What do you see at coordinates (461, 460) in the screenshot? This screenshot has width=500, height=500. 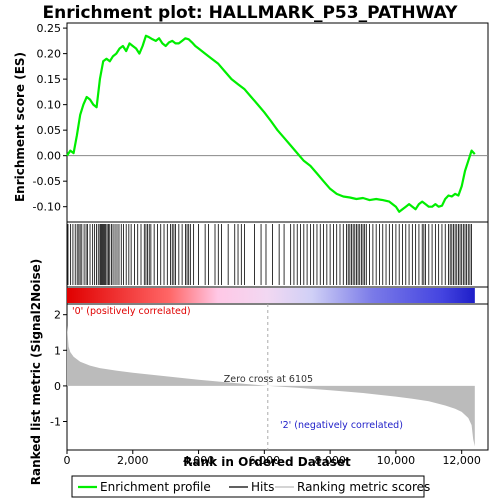 I see `x-tick-label: 12,000` at bounding box center [461, 460].